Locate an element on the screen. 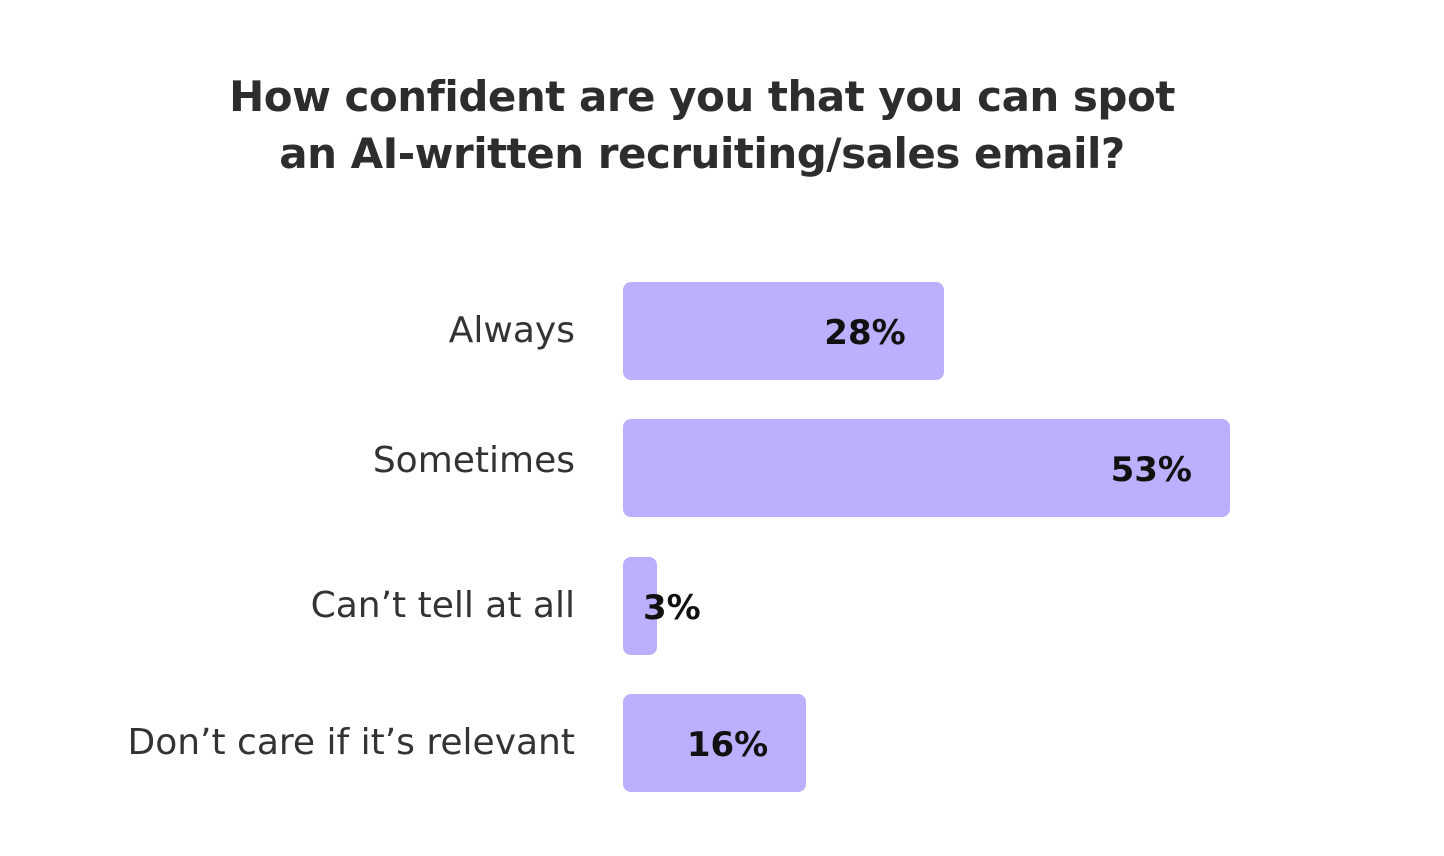 This screenshot has height=856, width=1444. data-label: 53% is located at coordinates (1151, 470).